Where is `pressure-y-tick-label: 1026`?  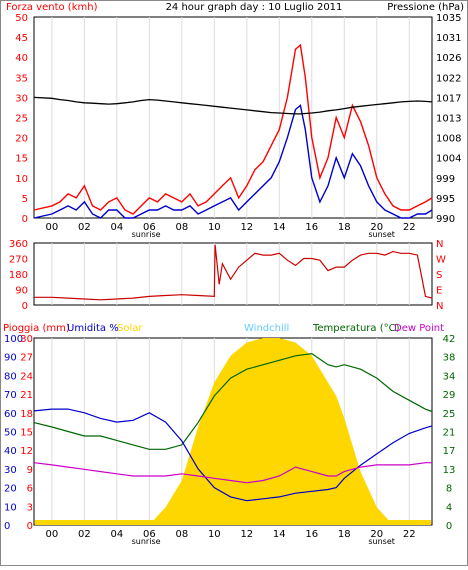 pressure-y-tick-label: 1026 is located at coordinates (448, 58).